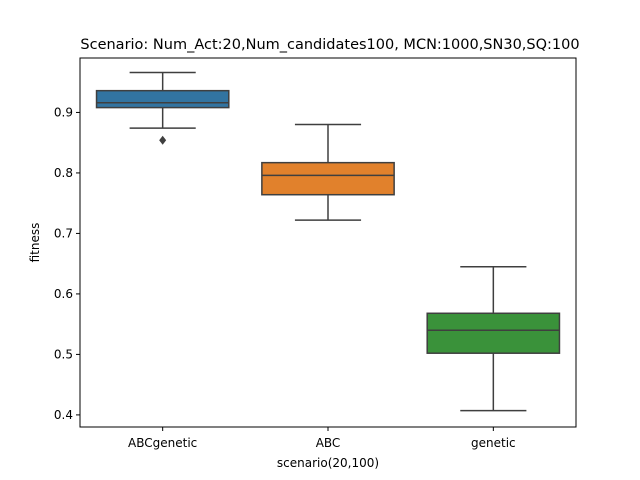 The height and width of the screenshot is (480, 640). Describe the element at coordinates (35, 243) in the screenshot. I see `y-axis-label: fitness` at that location.